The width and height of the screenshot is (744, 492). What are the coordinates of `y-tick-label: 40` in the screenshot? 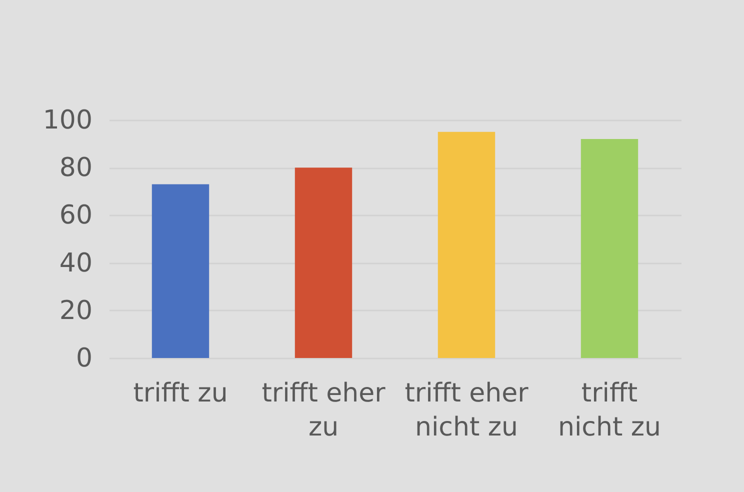 It's located at (75, 263).